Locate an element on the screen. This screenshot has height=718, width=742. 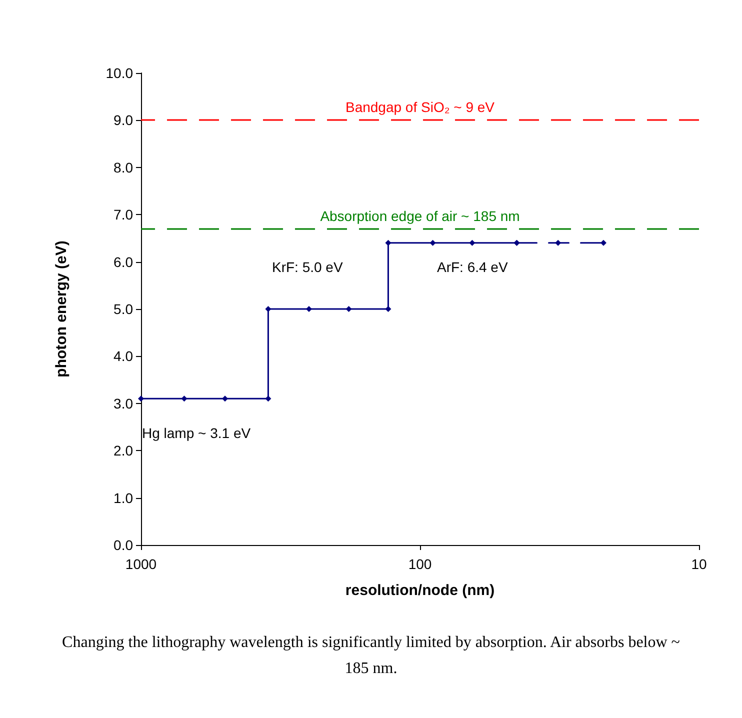
y-tick-label: 7.0 is located at coordinates (124, 214).